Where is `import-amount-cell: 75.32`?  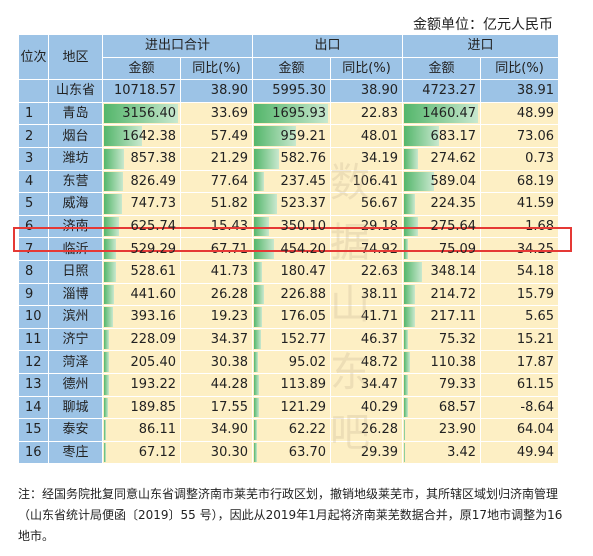 import-amount-cell: 75.32 is located at coordinates (442, 339).